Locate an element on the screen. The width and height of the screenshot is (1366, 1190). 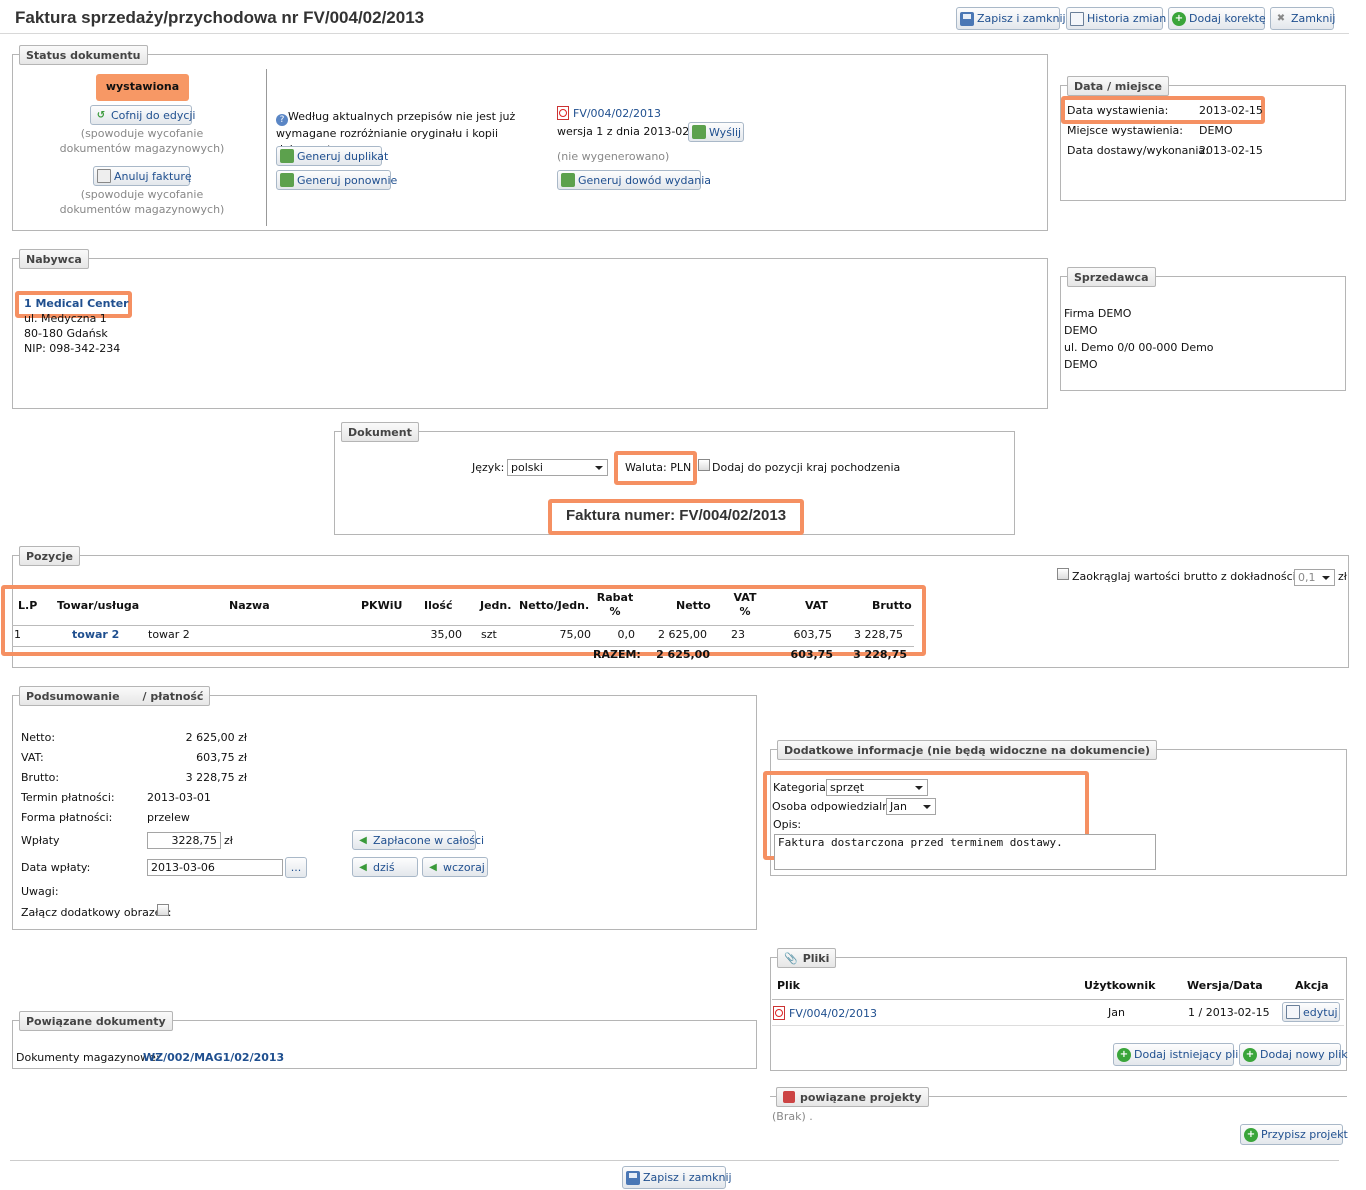
edit-file-button: edytuj is located at coordinates (1311, 1012).